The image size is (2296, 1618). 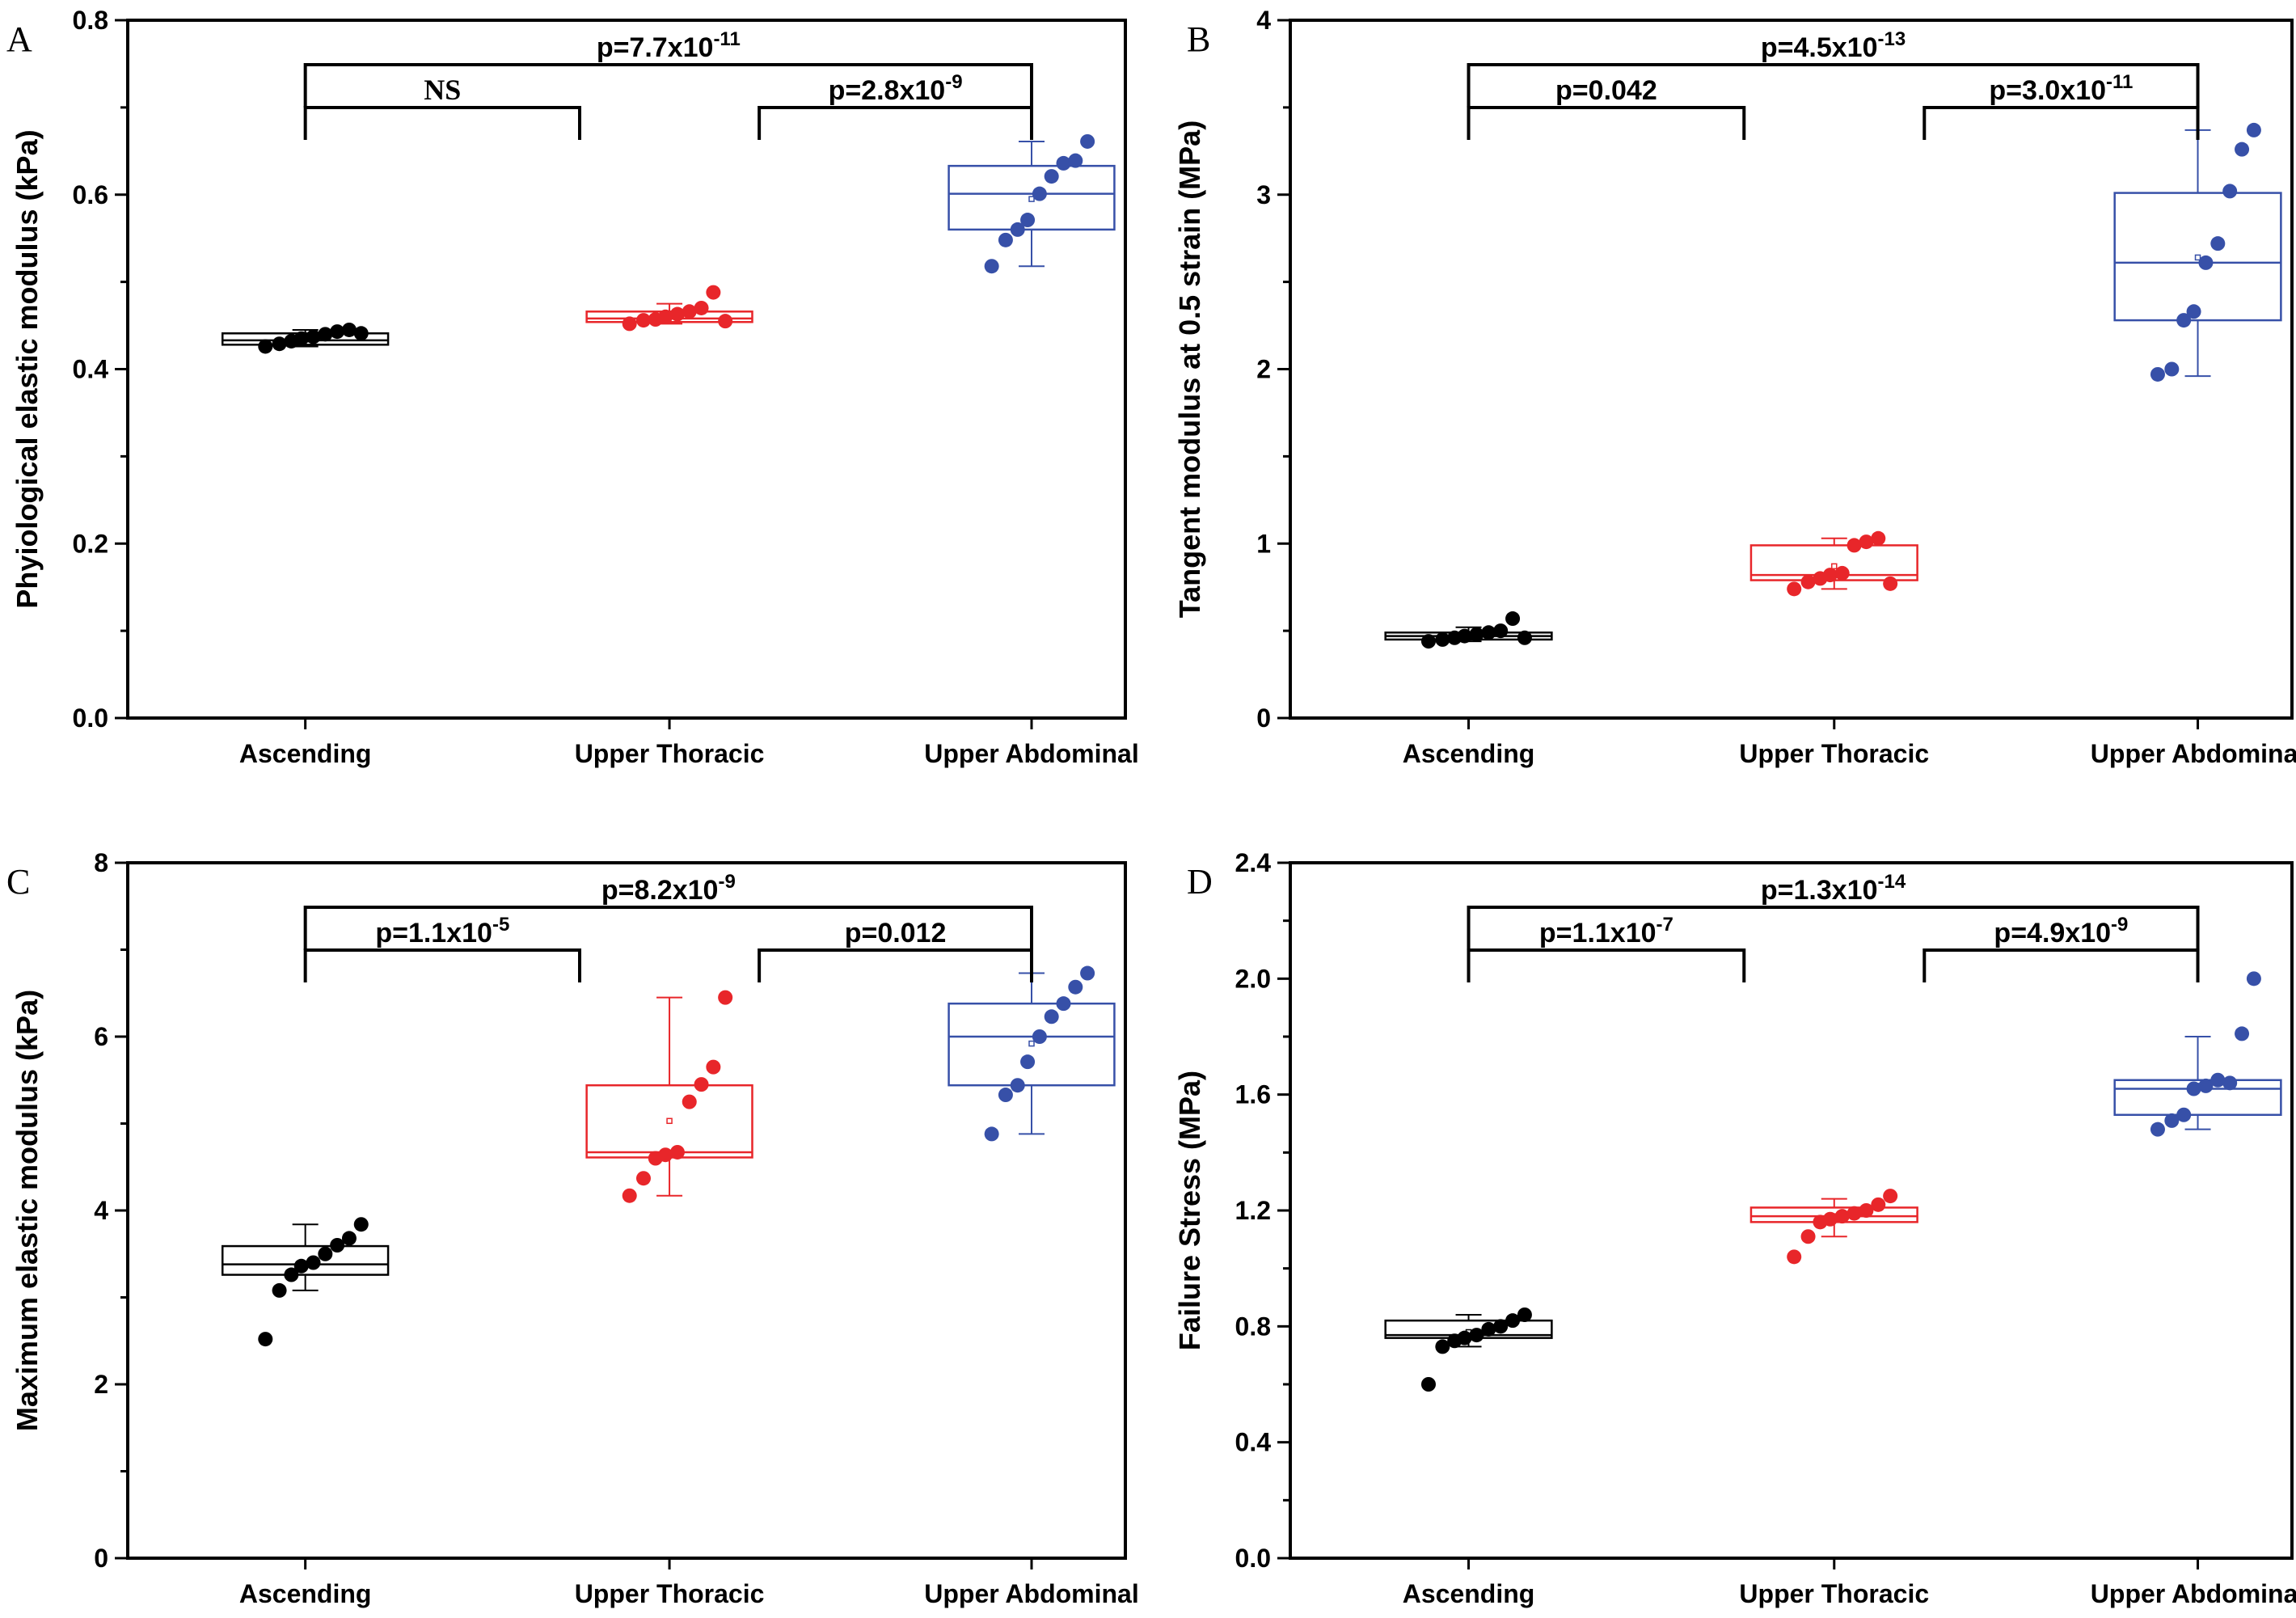 What do you see at coordinates (101, 1384) in the screenshot?
I see `y-tick-label: 2` at bounding box center [101, 1384].